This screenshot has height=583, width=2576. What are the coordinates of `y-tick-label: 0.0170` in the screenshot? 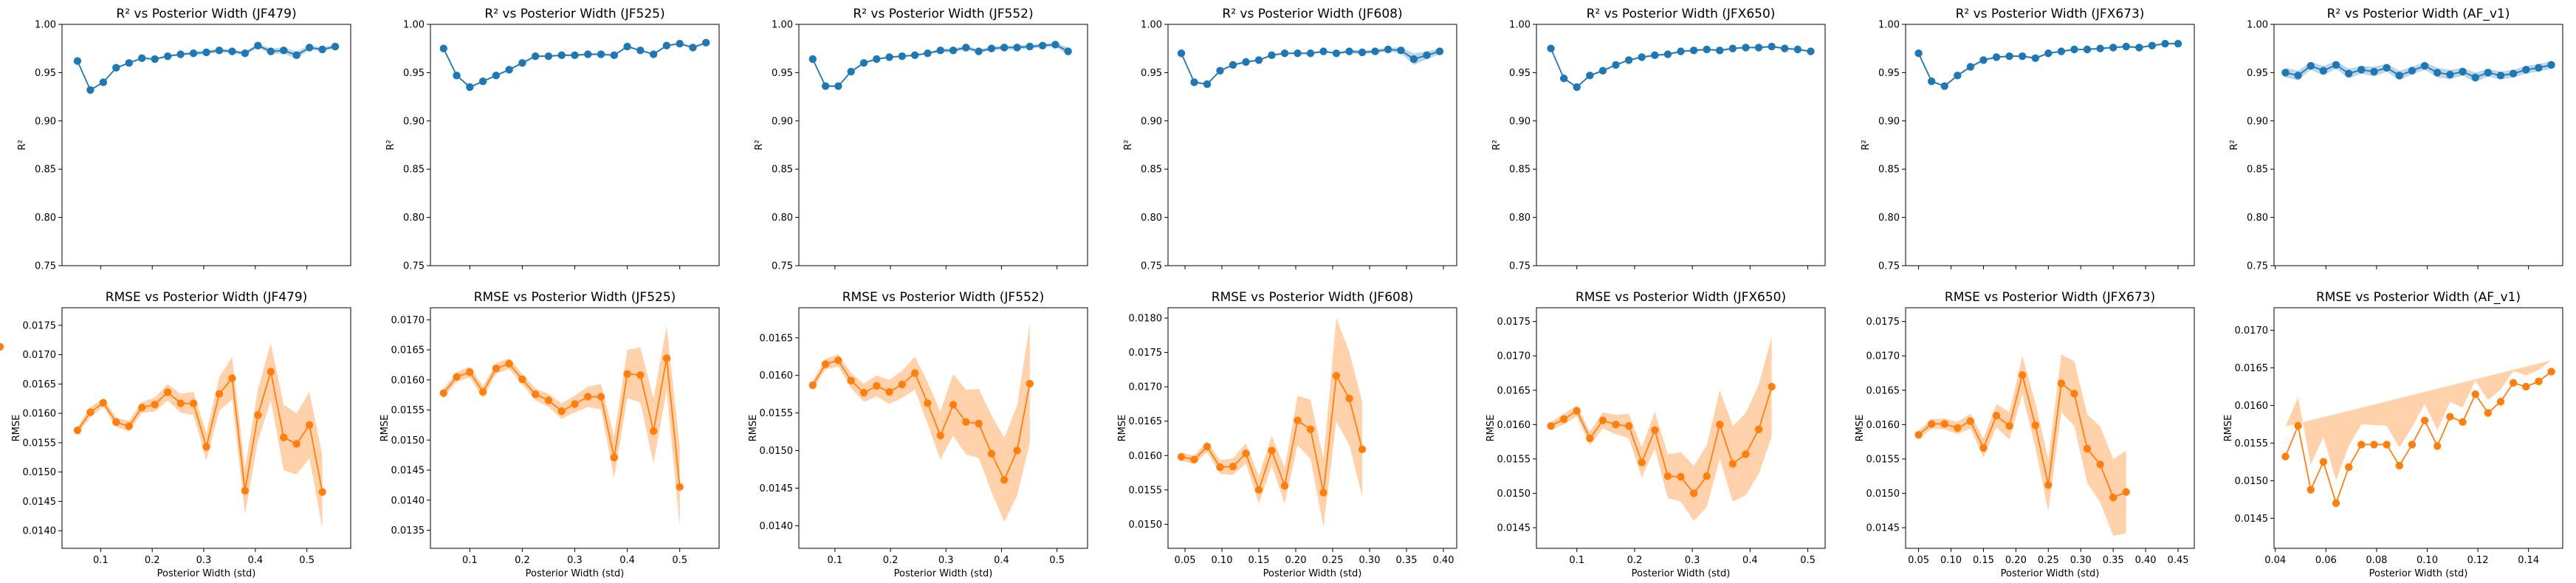 It's located at (408, 321).